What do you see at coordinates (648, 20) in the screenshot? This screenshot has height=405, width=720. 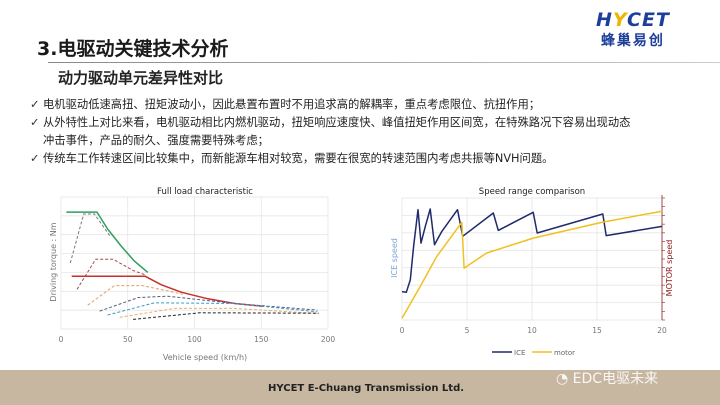 I see `logo-text: CET` at bounding box center [648, 20].